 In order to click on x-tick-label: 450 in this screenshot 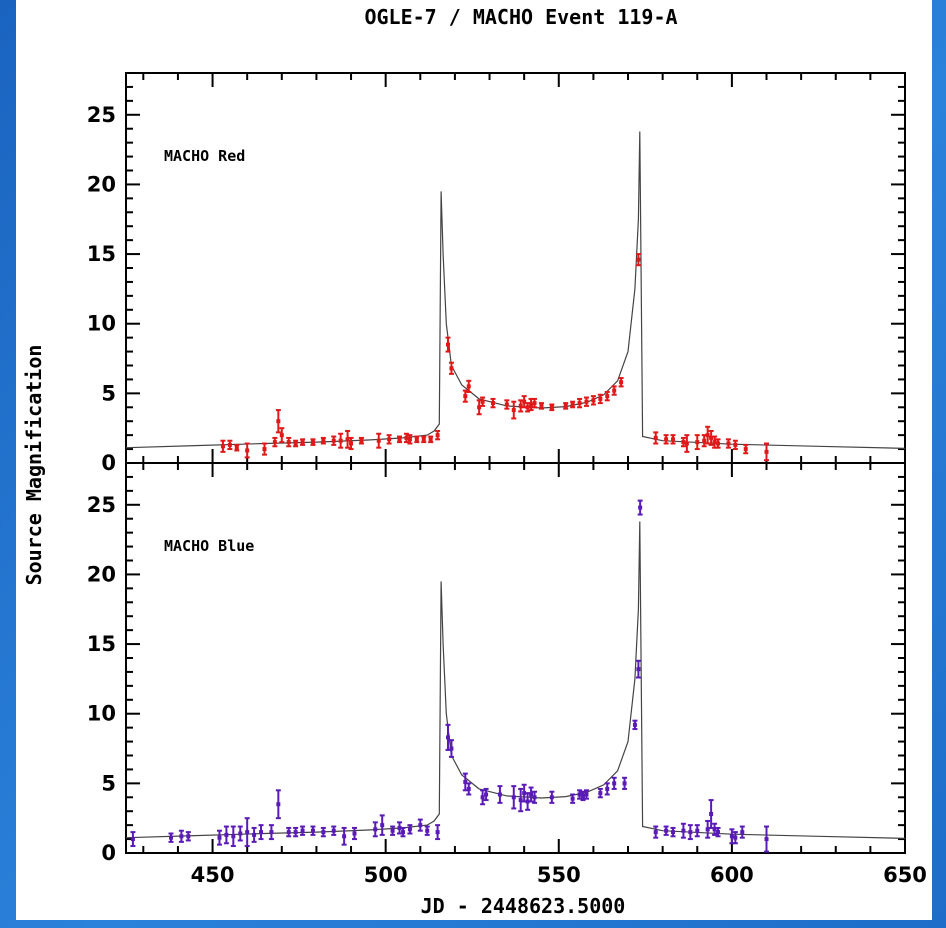, I will do `click(213, 875)`.